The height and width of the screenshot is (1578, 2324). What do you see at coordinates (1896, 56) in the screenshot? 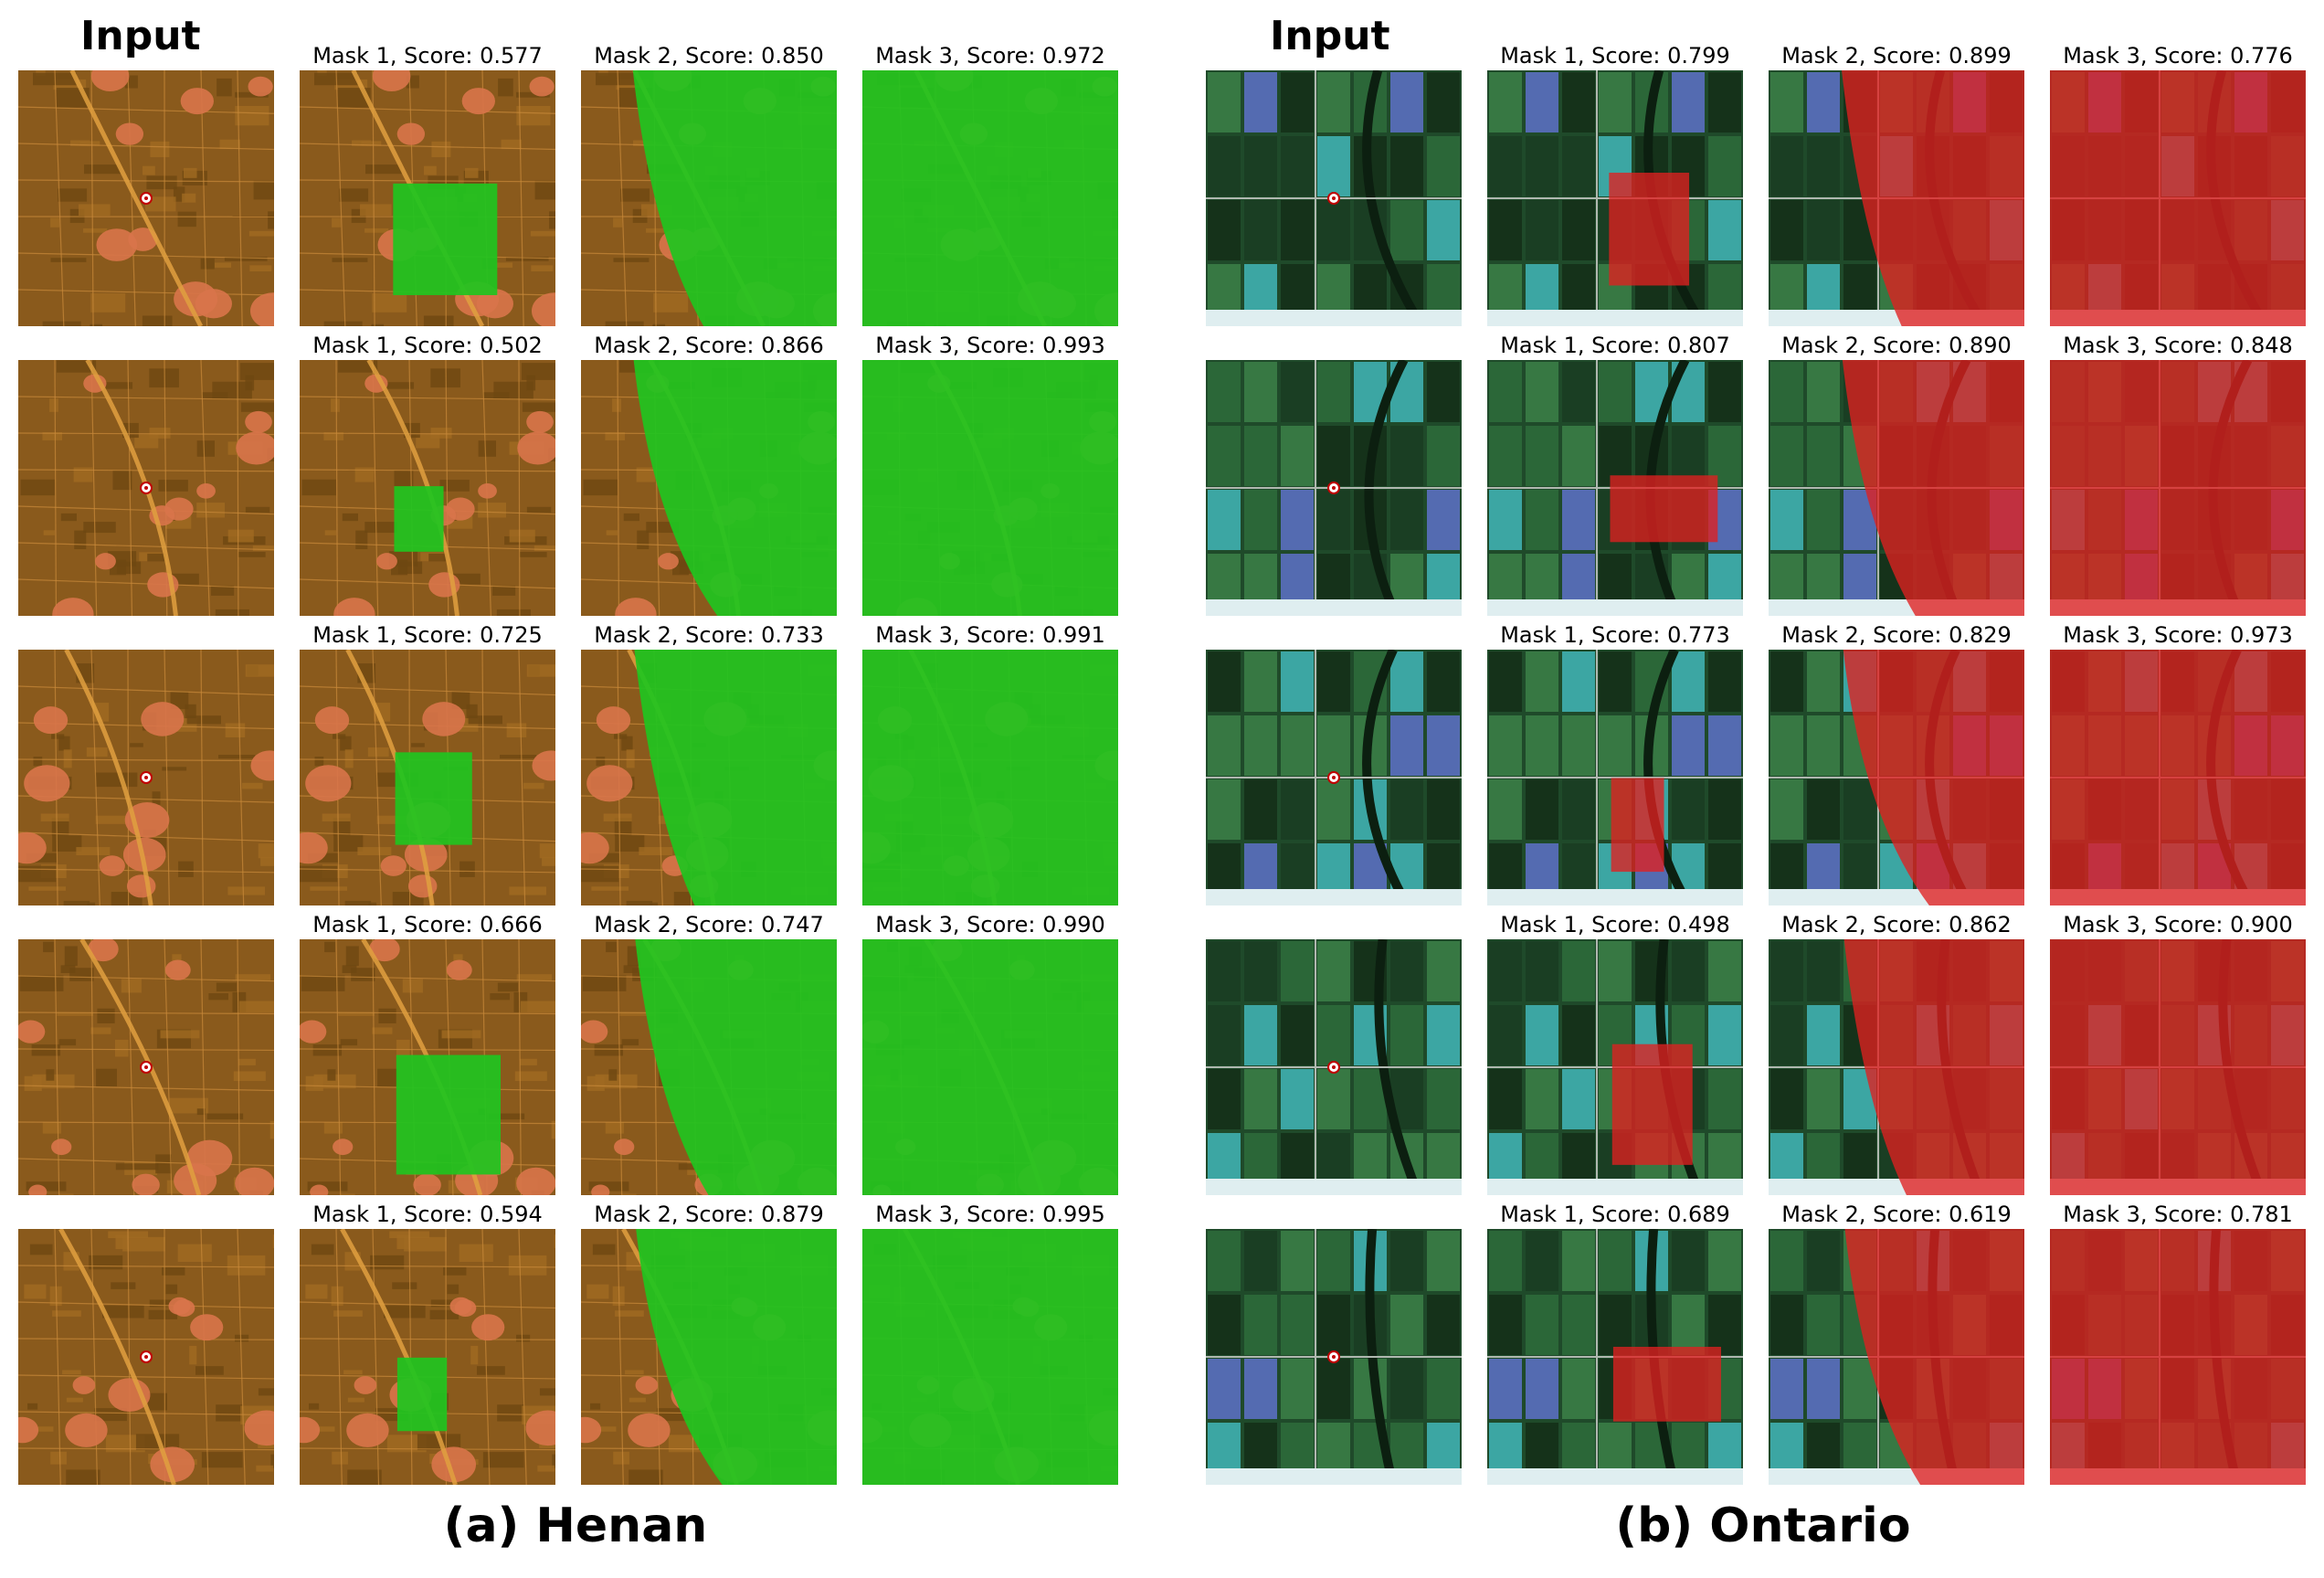
I see `mask-2-score-label: Mask 2, Score: 0.899` at bounding box center [1896, 56].